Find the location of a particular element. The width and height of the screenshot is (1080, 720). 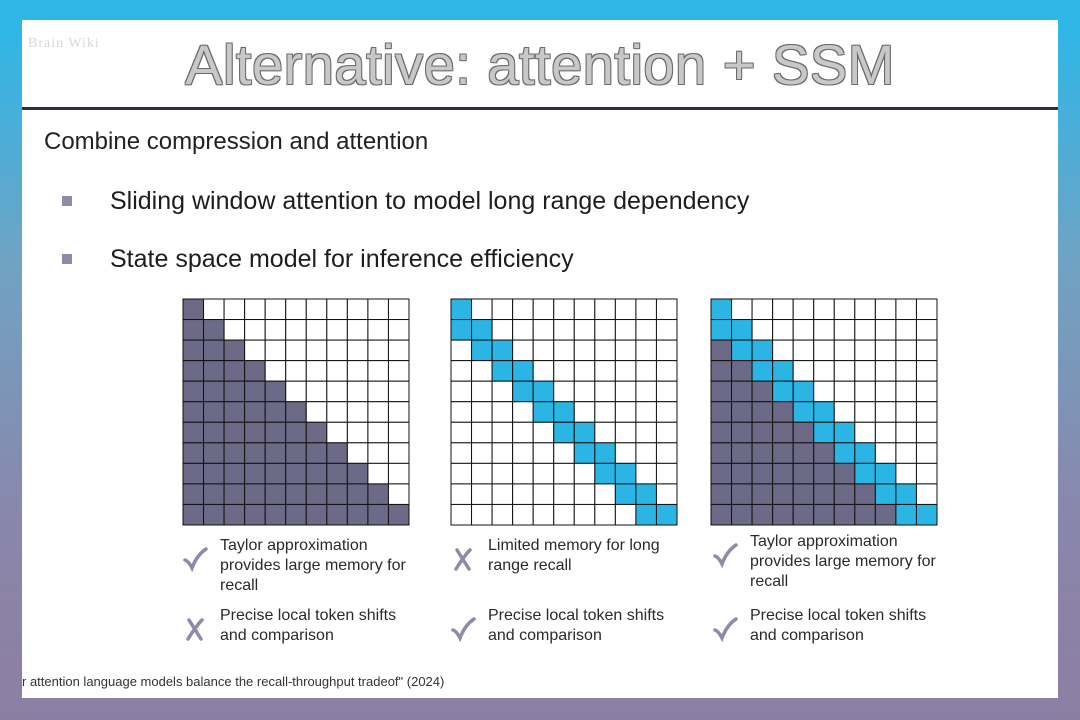

caption-line: Limited memory for long is located at coordinates (574, 545).